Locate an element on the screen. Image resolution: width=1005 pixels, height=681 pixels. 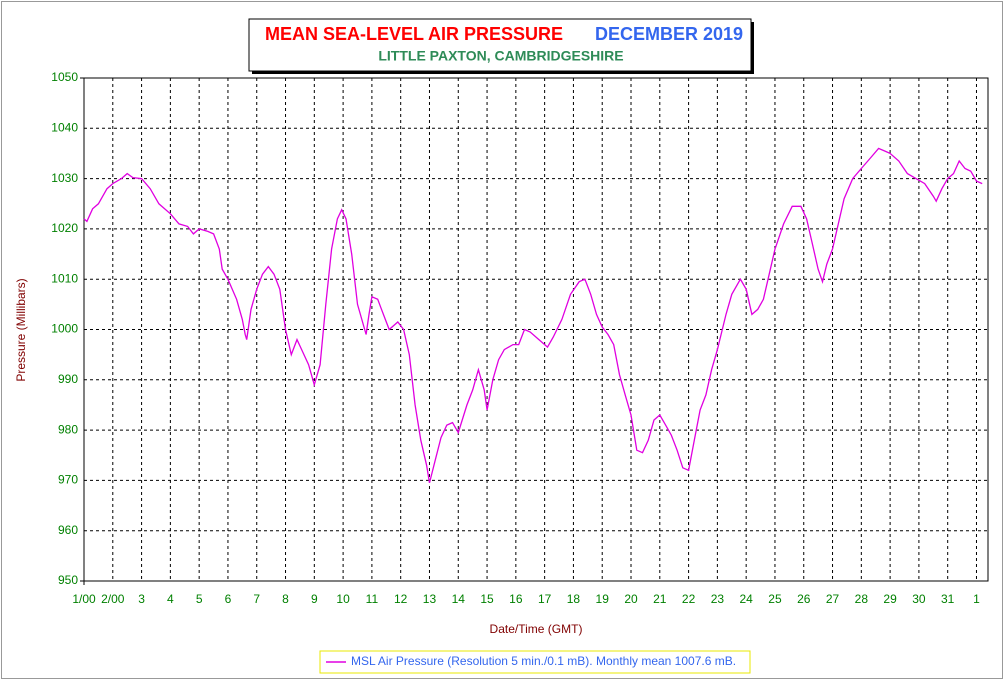
x-tick-label: 16 is located at coordinates (516, 599).